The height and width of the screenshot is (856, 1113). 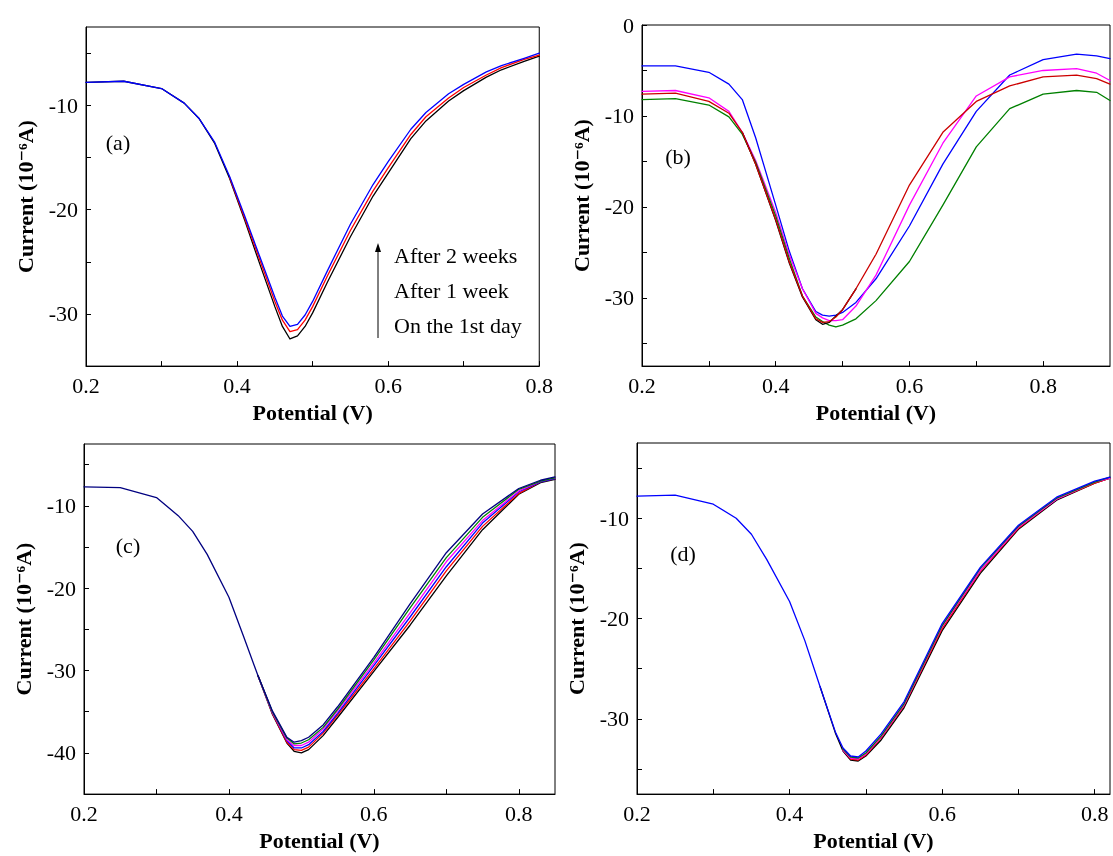 What do you see at coordinates (451, 290) in the screenshot?
I see `annotation: After 1 week` at bounding box center [451, 290].